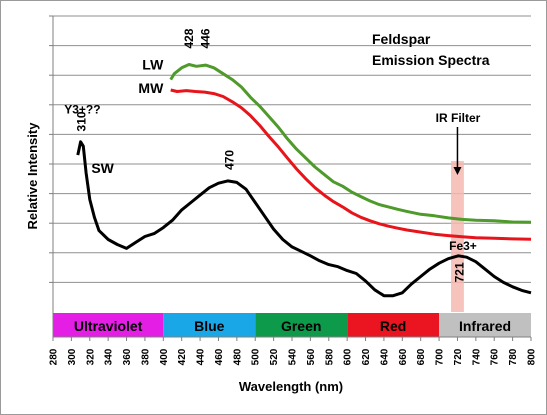 The width and height of the screenshot is (547, 415). Describe the element at coordinates (348, 356) in the screenshot. I see `x-tick-label-600: 600` at that location.